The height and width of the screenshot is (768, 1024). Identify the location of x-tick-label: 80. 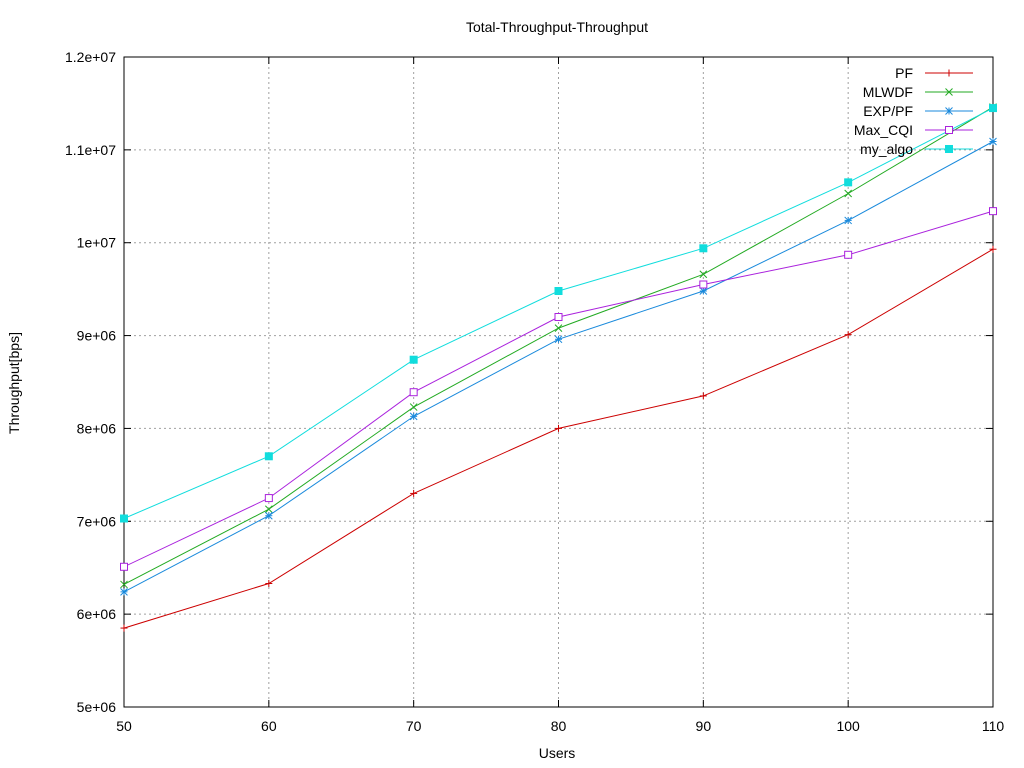
(559, 726).